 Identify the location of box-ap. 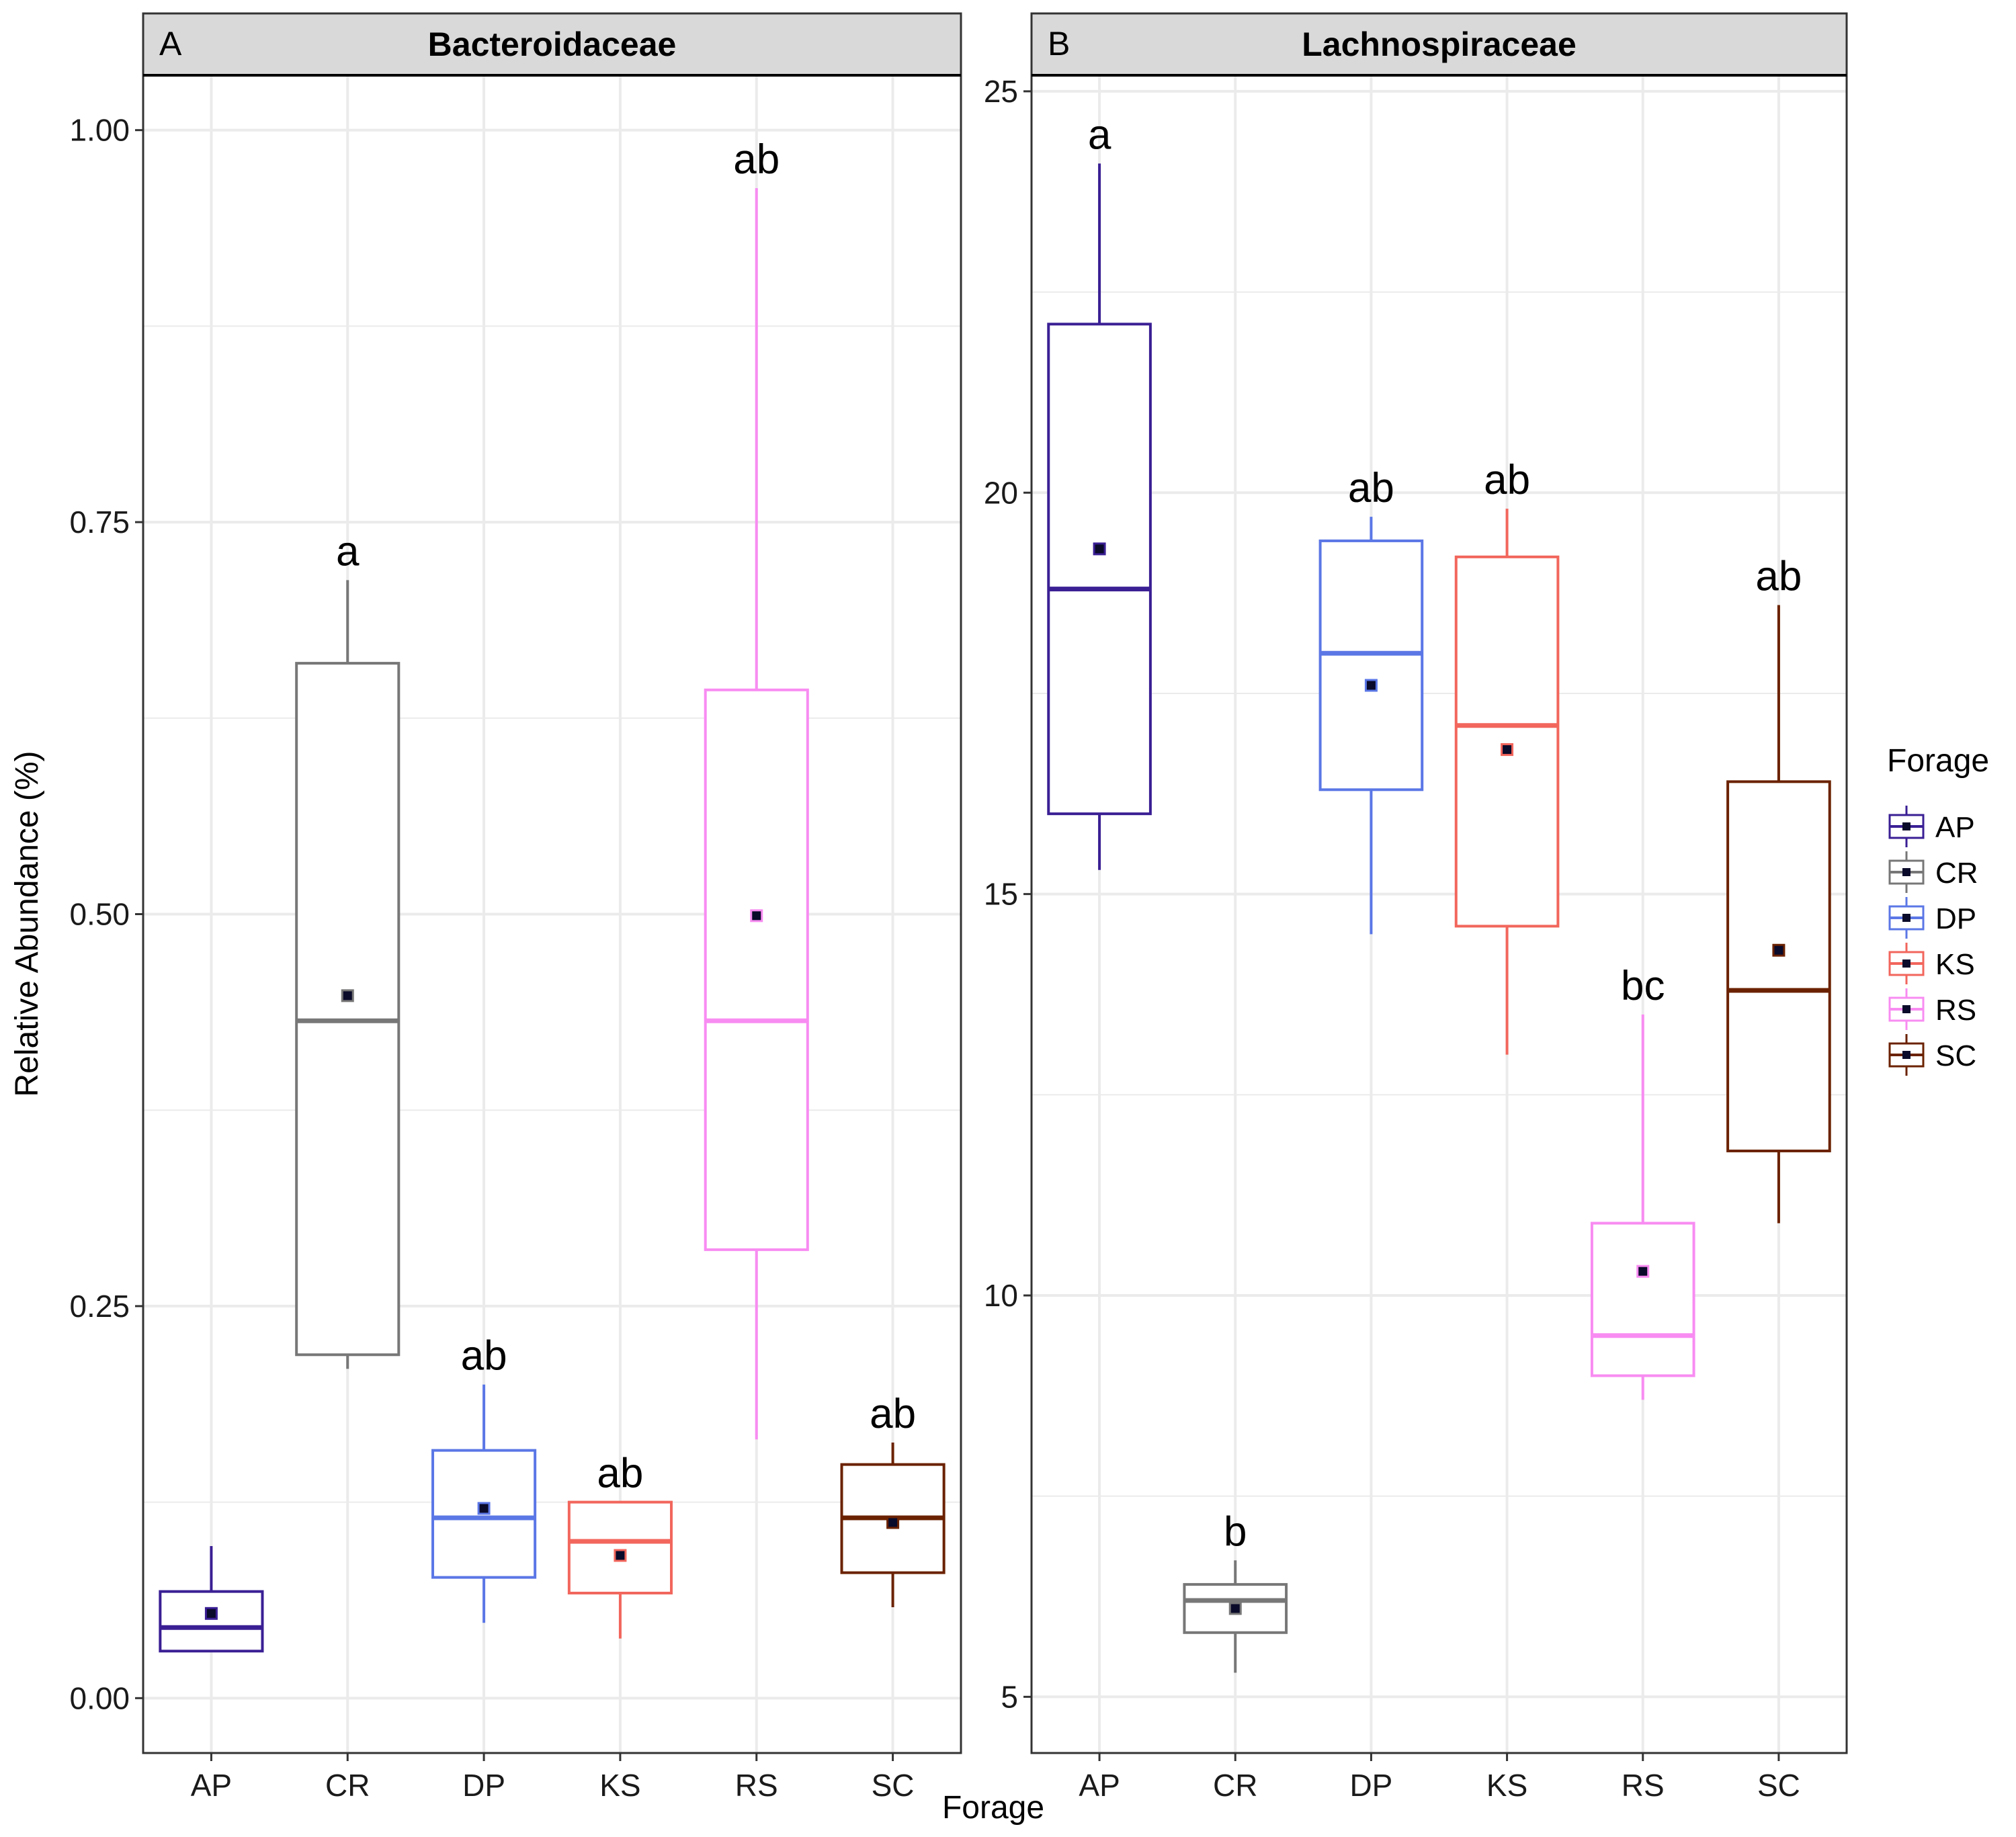
(212, 1599).